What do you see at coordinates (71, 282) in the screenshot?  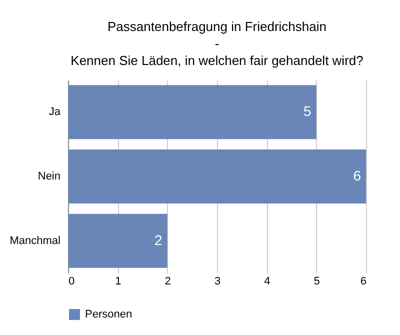 I see `x-tick-label: 0` at bounding box center [71, 282].